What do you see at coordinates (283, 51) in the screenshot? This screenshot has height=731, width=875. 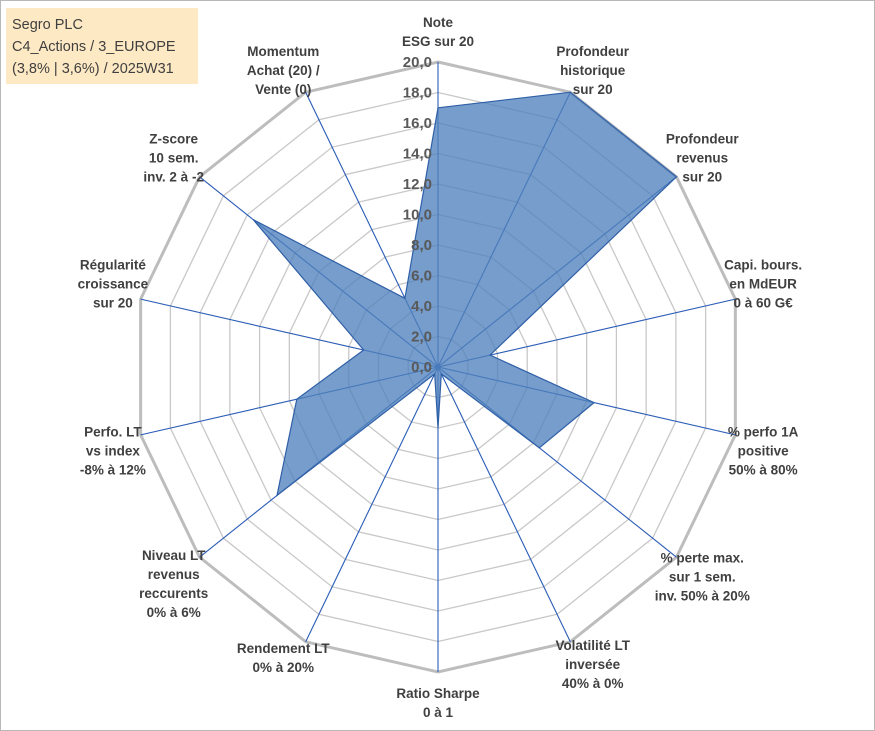 I see `axis-label-line: Momentum` at bounding box center [283, 51].